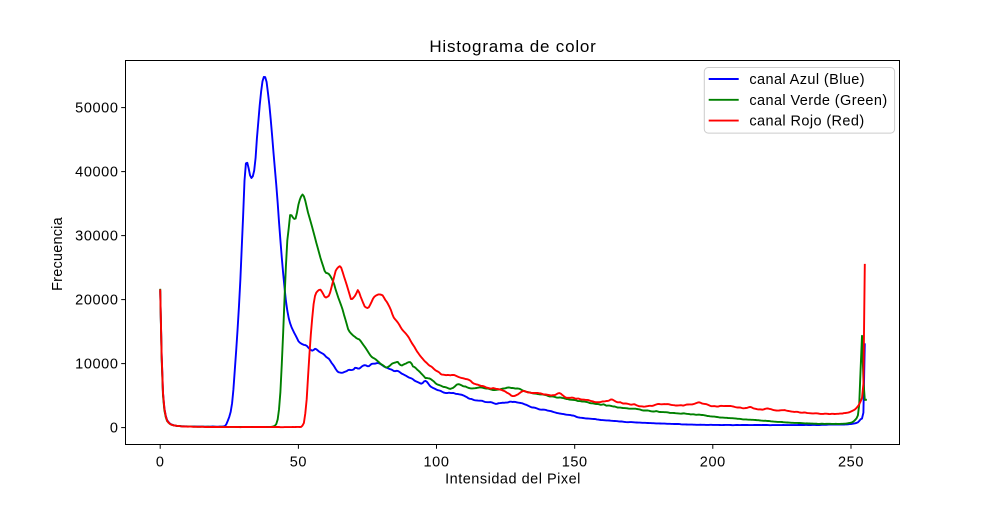 Image resolution: width=1000 pixels, height=505 pixels. I want to click on svg-text: 20000, so click(96, 301).